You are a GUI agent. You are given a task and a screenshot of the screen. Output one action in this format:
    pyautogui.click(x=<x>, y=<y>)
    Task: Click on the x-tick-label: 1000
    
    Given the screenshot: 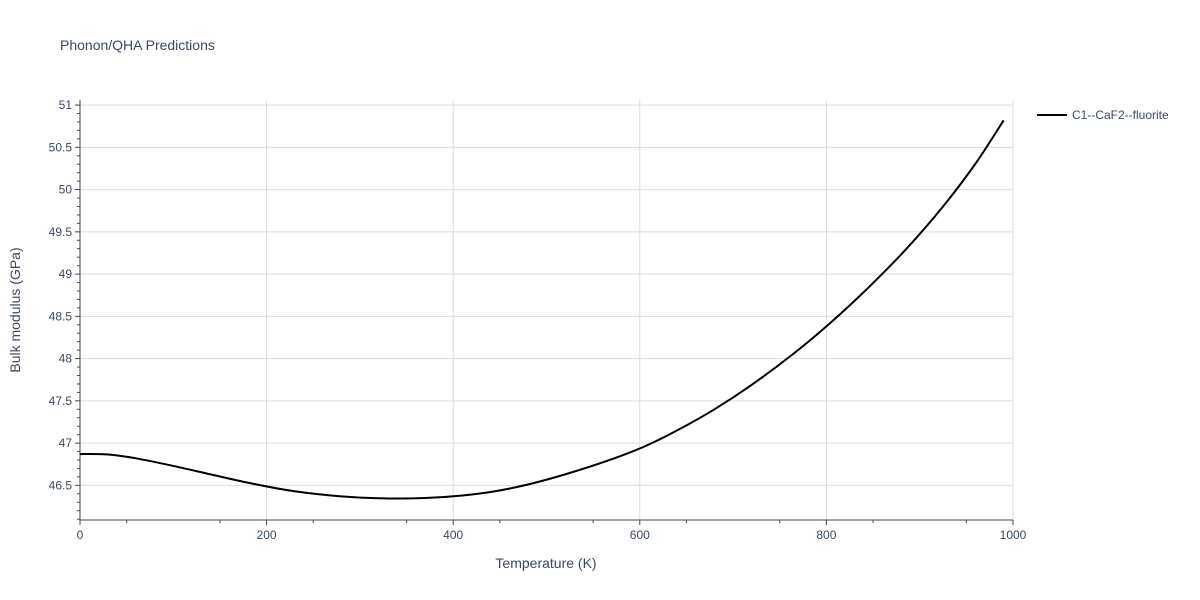 What is the action you would take?
    pyautogui.click(x=1013, y=535)
    